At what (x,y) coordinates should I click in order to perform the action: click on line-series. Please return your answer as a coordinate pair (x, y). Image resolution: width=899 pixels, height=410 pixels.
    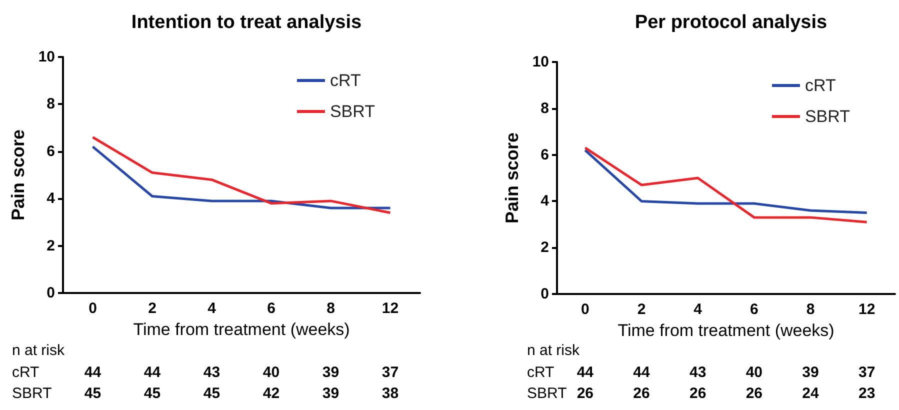
    Looking at the image, I should click on (242, 175).